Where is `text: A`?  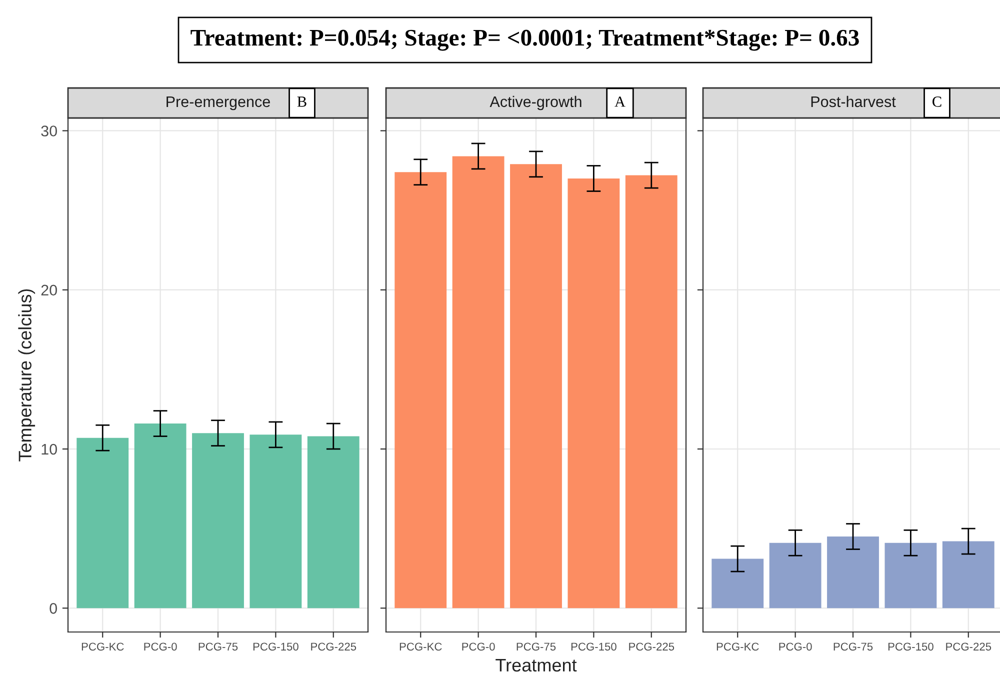
text: A is located at coordinates (620, 101).